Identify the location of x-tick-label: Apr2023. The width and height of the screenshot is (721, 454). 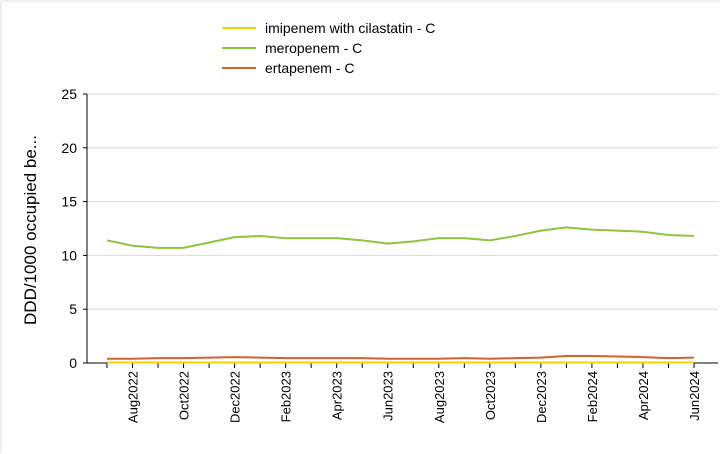
(337, 395).